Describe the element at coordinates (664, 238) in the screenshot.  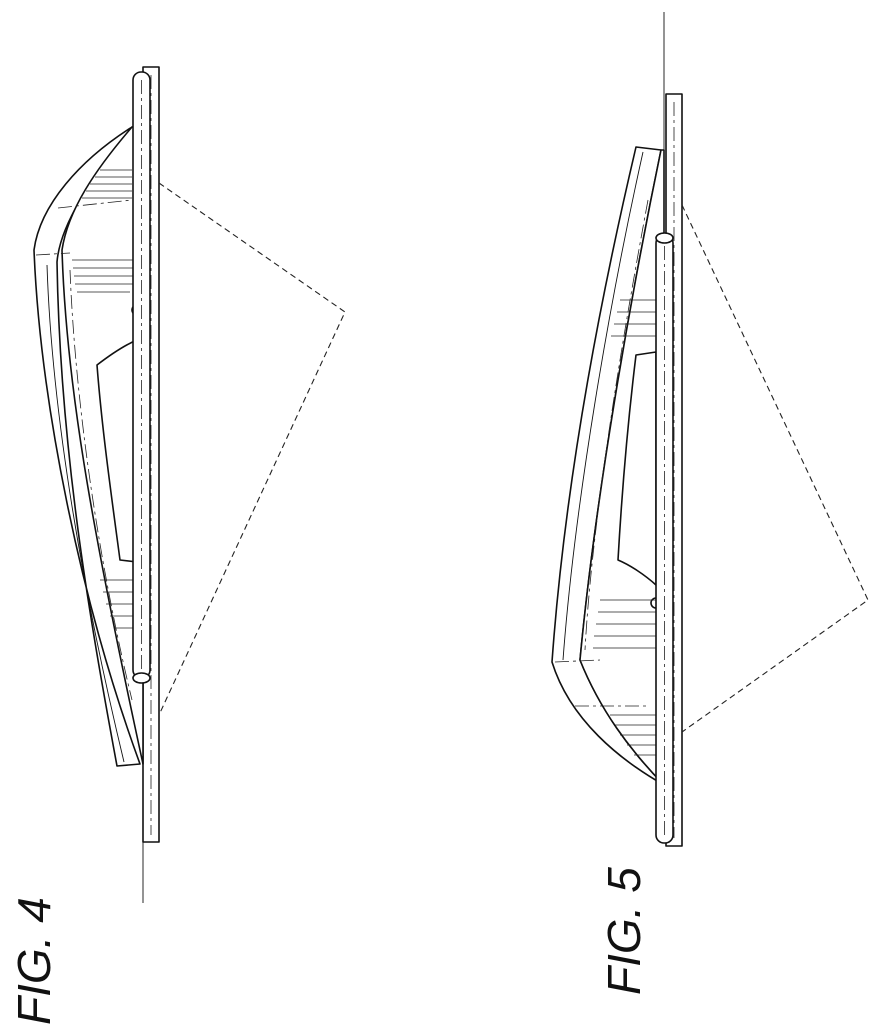
I see `fig5-rod-end` at that location.